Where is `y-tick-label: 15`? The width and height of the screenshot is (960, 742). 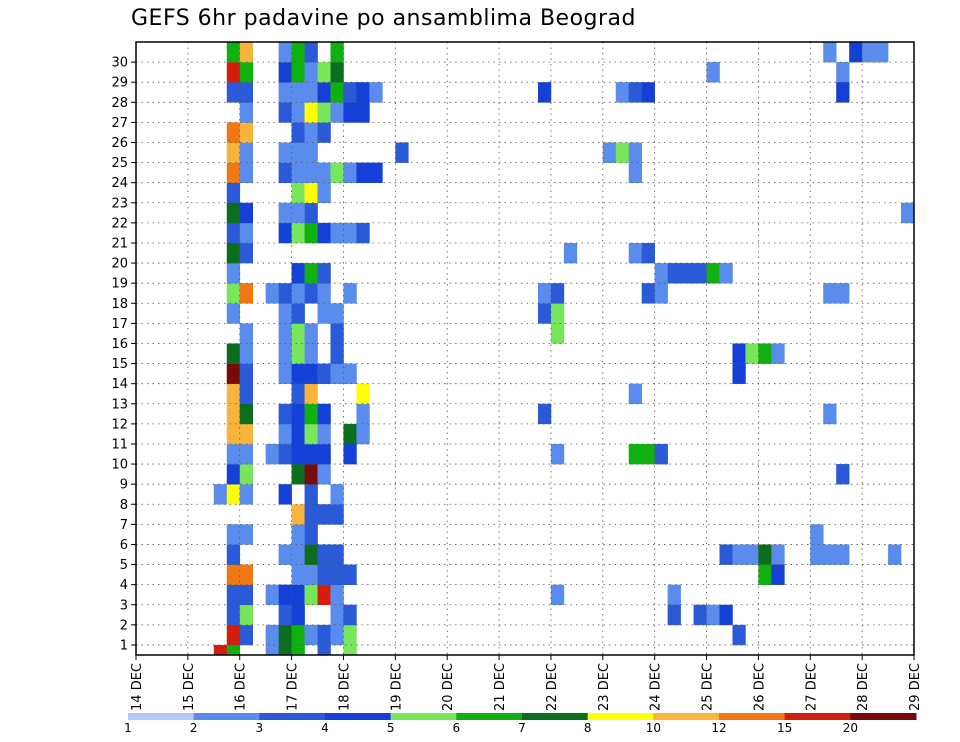 y-tick-label: 15 is located at coordinates (119, 364).